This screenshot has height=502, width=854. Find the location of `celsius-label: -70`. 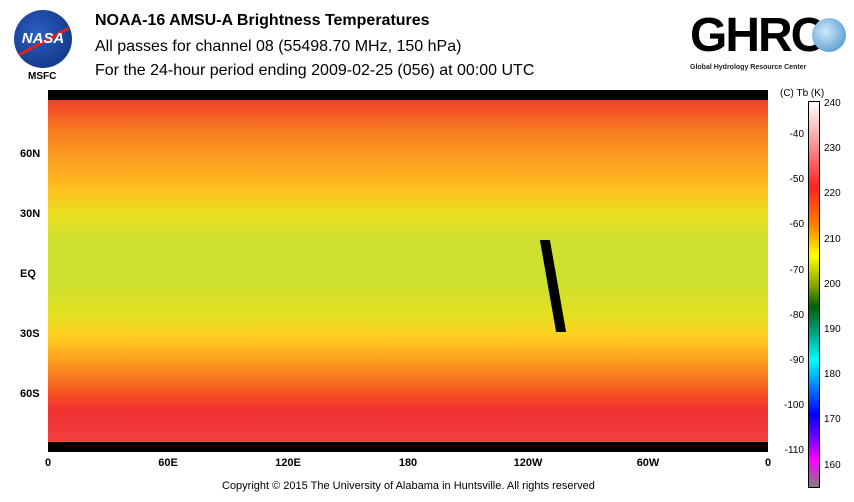

celsius-label: -70 is located at coordinates (796, 270).